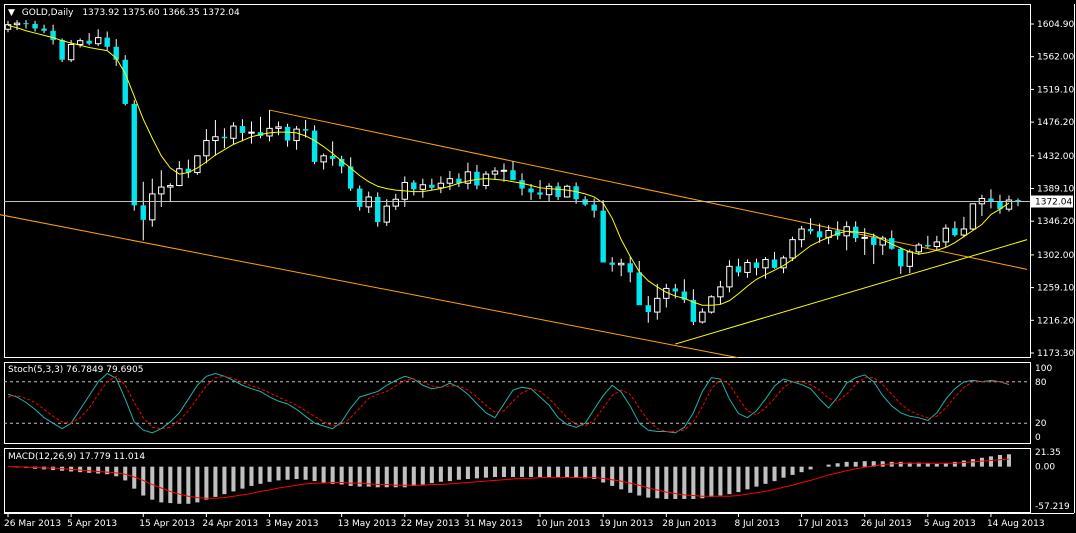 The width and height of the screenshot is (1076, 533). What do you see at coordinates (1055, 157) in the screenshot?
I see `price-tick-label: 1432.00` at bounding box center [1055, 157].